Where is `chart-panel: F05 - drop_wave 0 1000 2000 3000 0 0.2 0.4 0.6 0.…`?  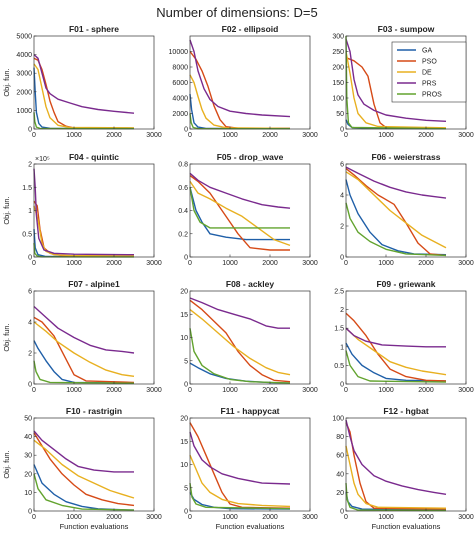 chart-panel: F05 - drop_wave 0 1000 2000 3000 0 0.2 0.4 0.6 0.… is located at coordinates (248, 209).